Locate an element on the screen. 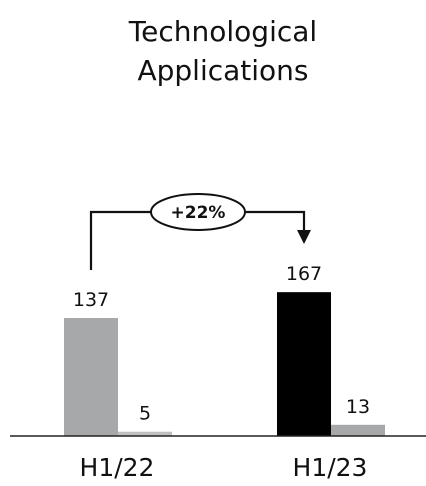 This screenshot has height=486, width=426. chart-title-line-2: Applications is located at coordinates (222, 70).